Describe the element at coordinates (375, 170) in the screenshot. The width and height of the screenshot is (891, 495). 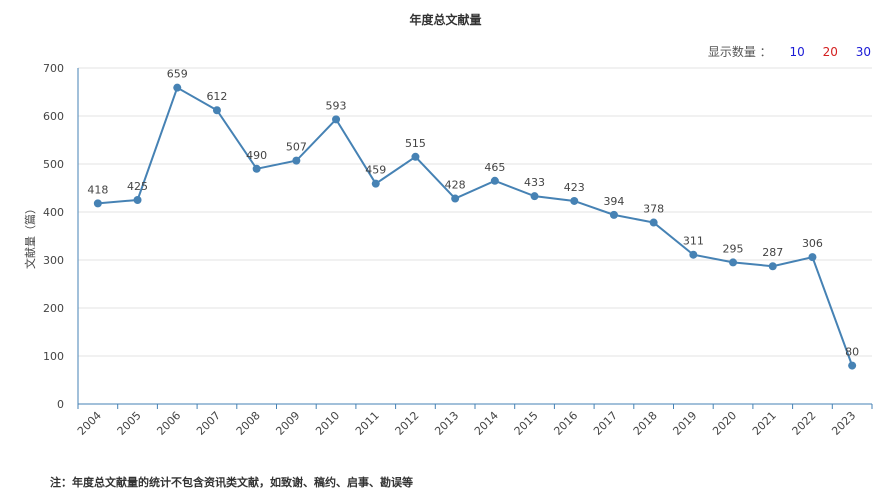
I see `data-label: 459` at that location.